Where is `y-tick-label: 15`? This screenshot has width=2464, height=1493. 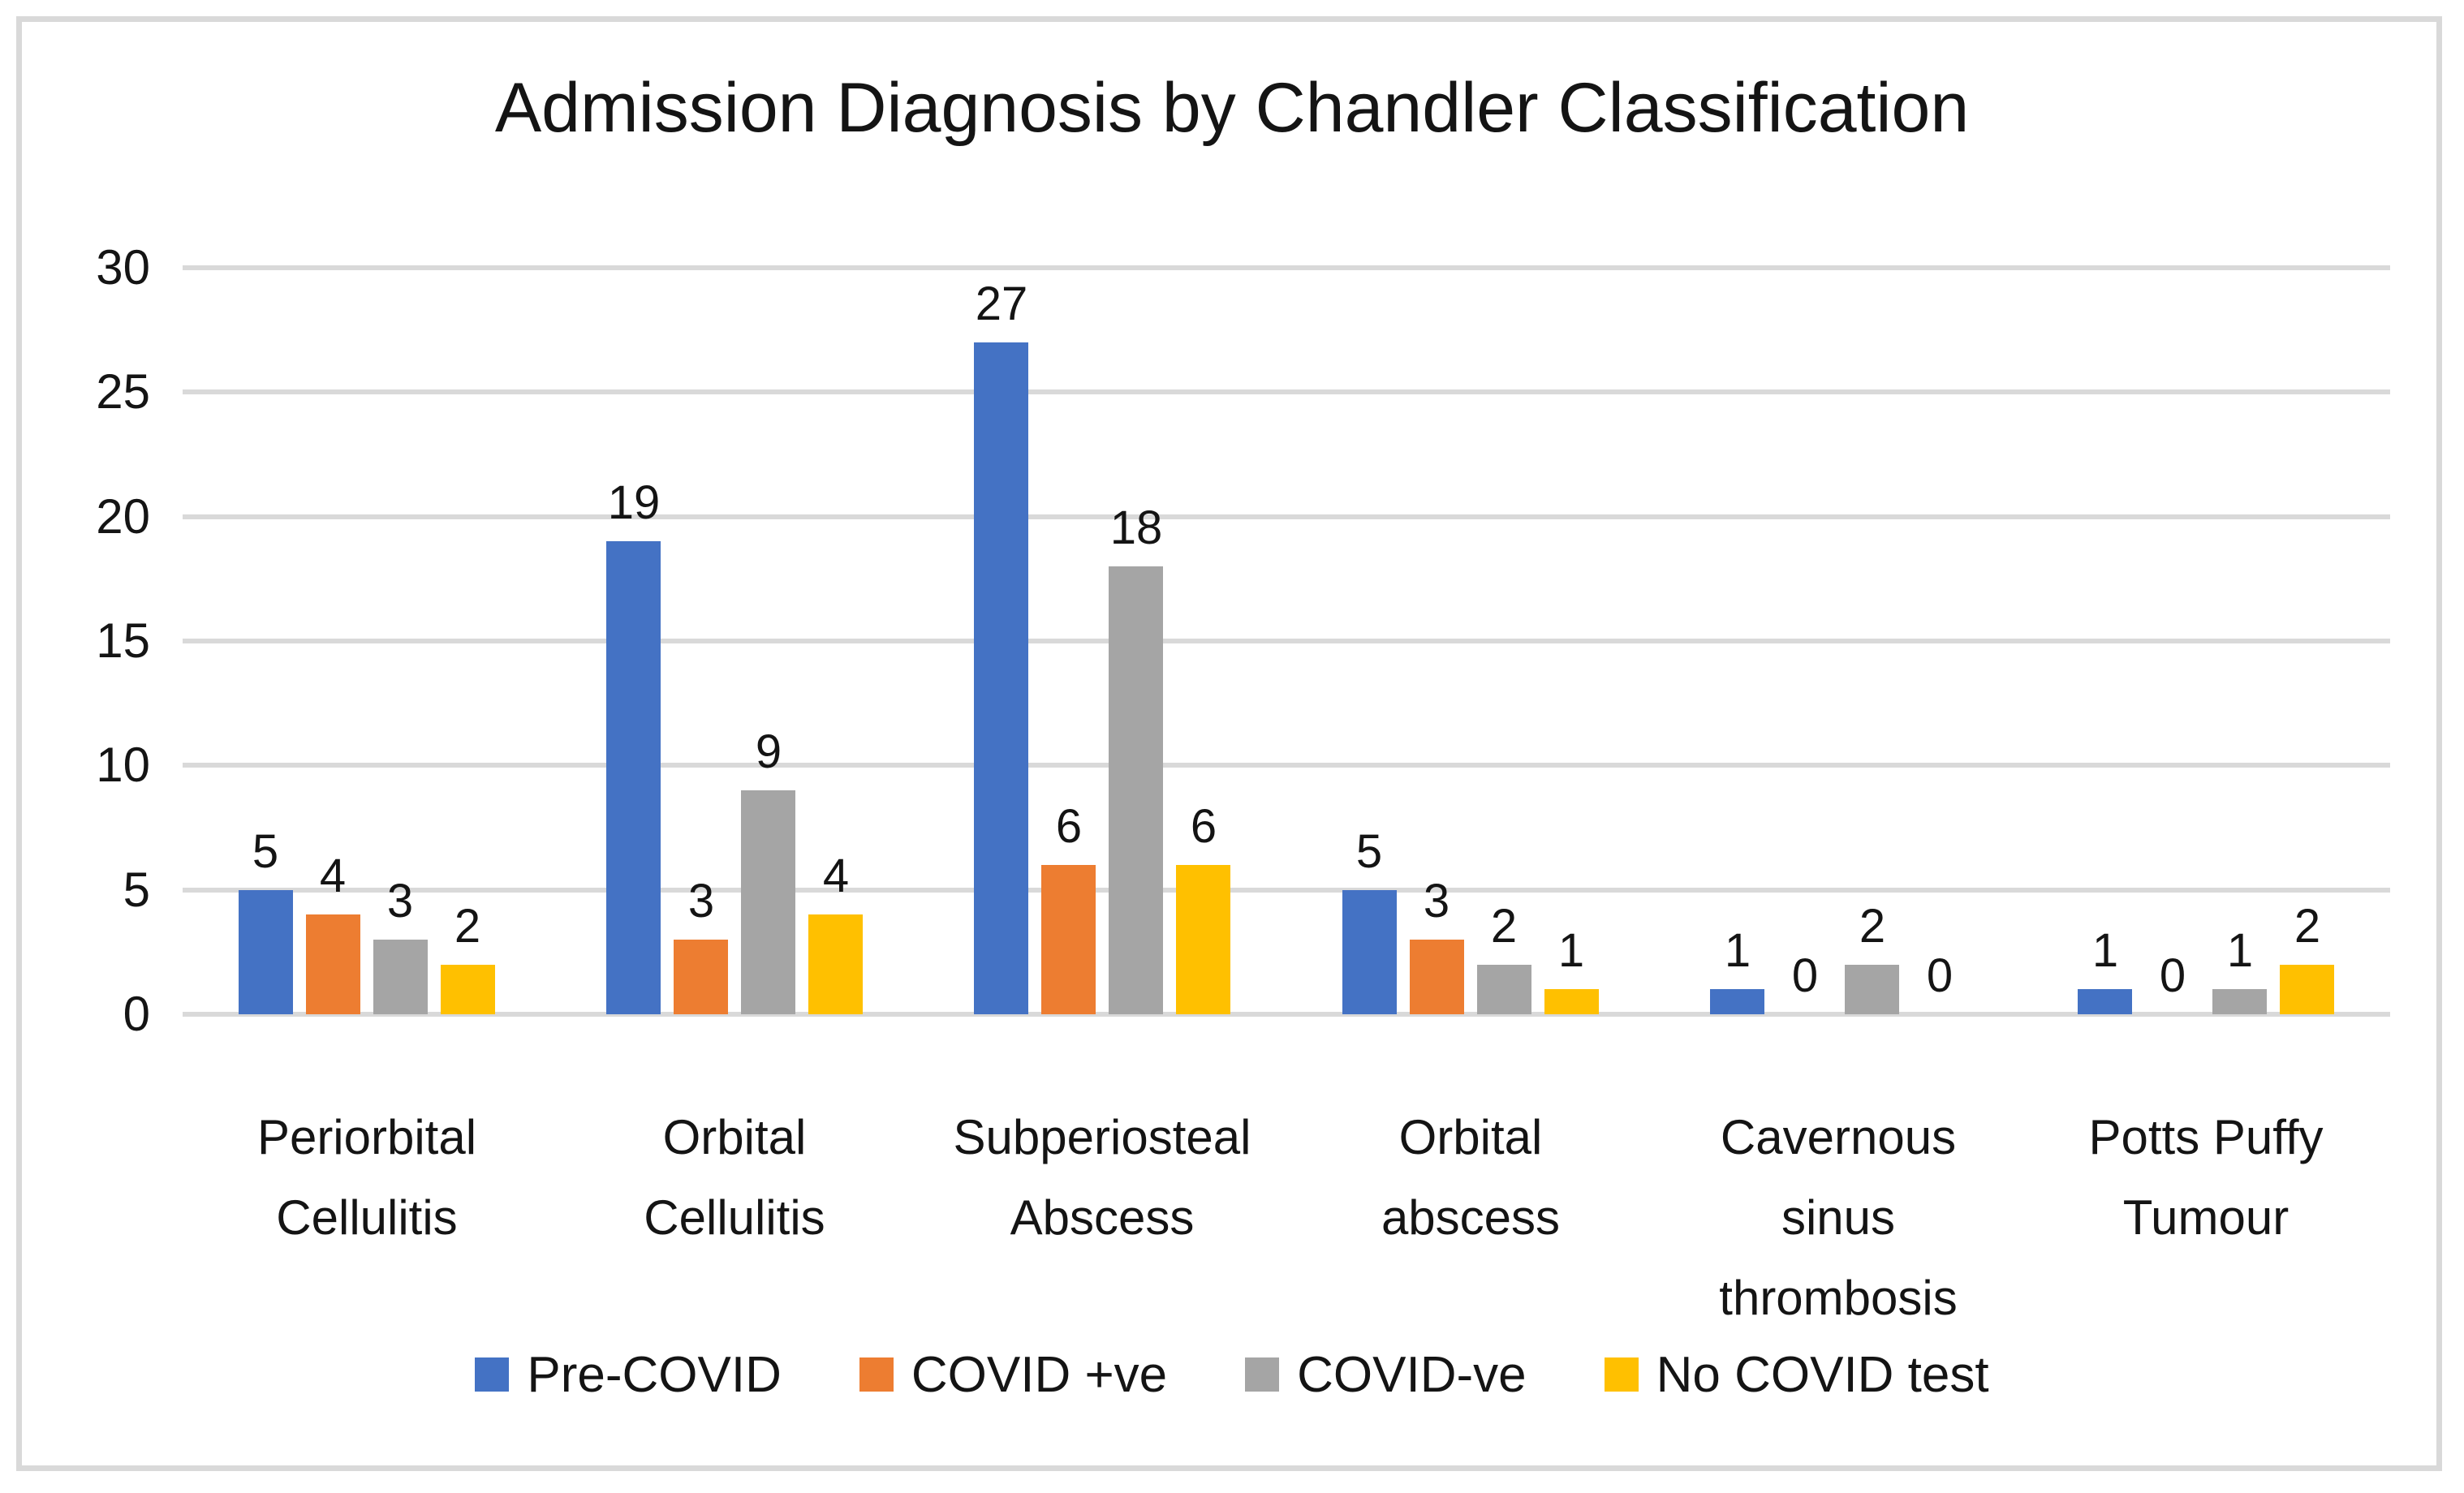
y-tick-label: 15 is located at coordinates (123, 640).